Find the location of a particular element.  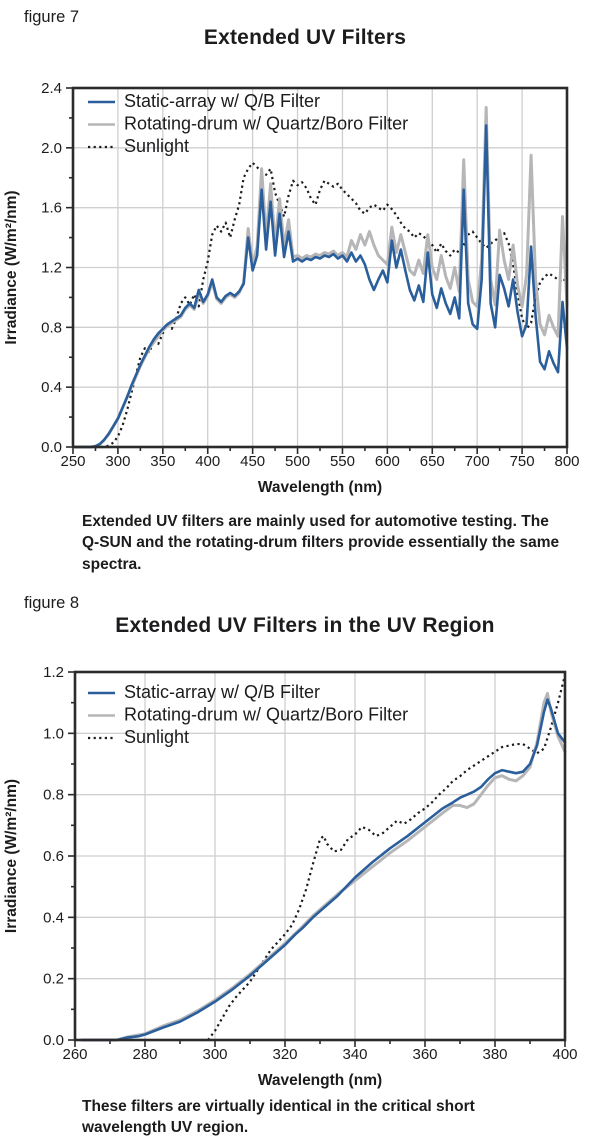

x-tick-label: 360 is located at coordinates (424, 1054).